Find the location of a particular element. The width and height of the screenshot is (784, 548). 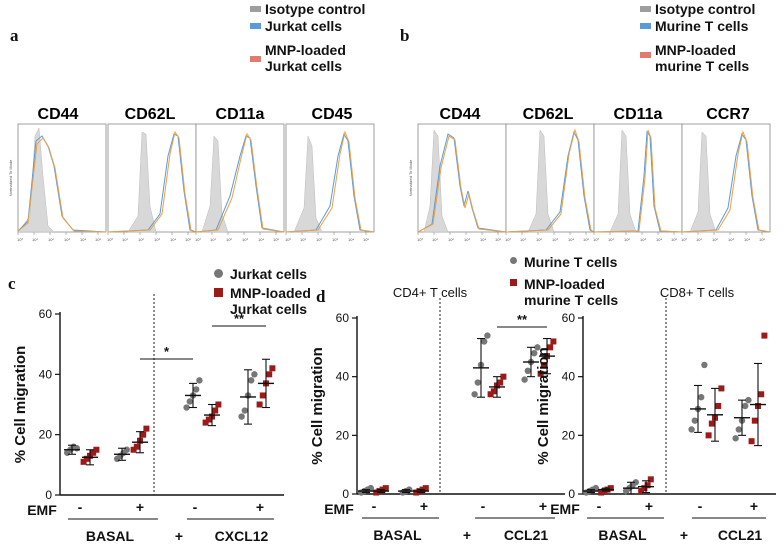

legend-circle: Murine T cells is located at coordinates (571, 262).